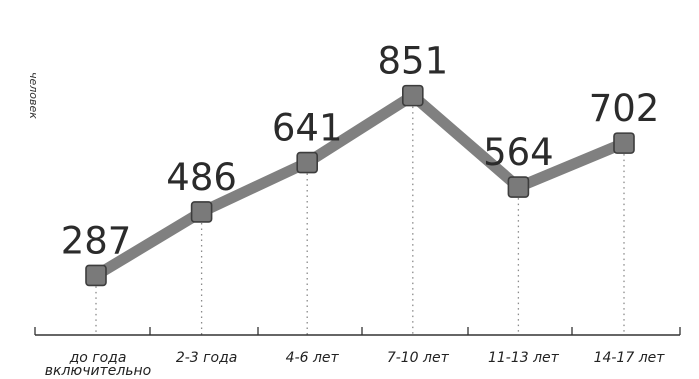  Describe the element at coordinates (201, 177) in the screenshot. I see `data-label-1: 486` at that location.